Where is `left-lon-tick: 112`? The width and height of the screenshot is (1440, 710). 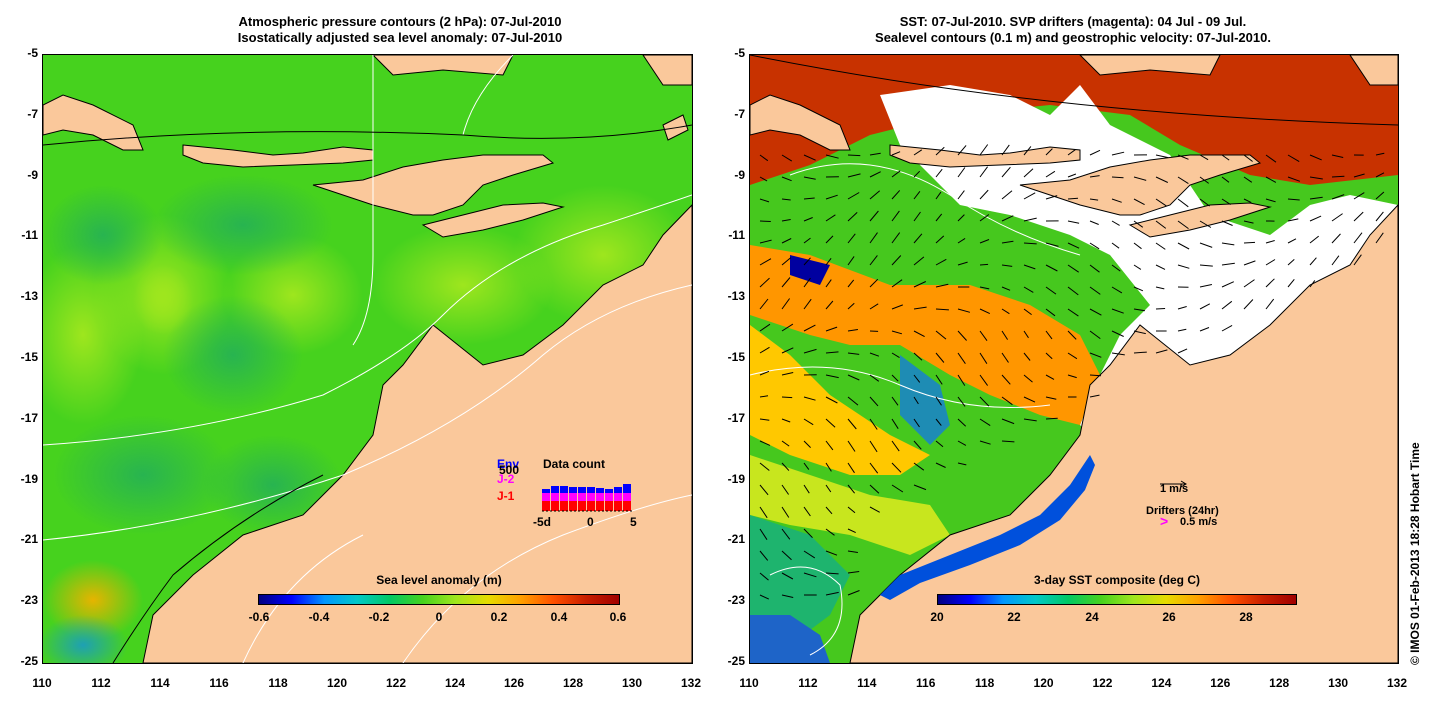 left-lon-tick: 112 is located at coordinates (101, 683).